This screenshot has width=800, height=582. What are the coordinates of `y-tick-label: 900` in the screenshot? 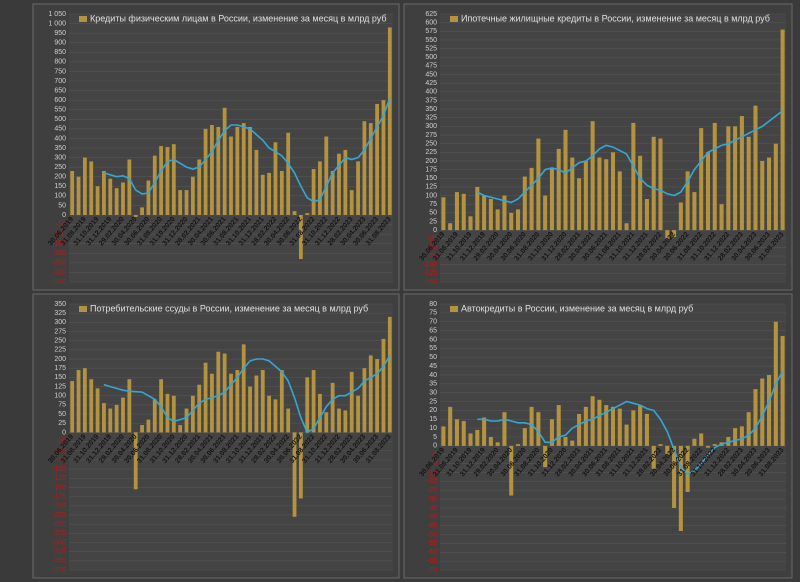 It's located at (60, 43).